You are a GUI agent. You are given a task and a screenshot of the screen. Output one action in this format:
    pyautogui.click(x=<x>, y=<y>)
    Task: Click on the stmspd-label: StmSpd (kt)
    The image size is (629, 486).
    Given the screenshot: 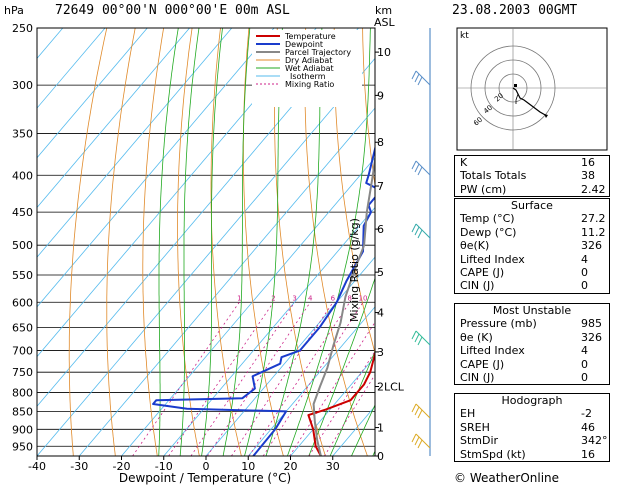 What is the action you would take?
    pyautogui.click(x=493, y=454)
    